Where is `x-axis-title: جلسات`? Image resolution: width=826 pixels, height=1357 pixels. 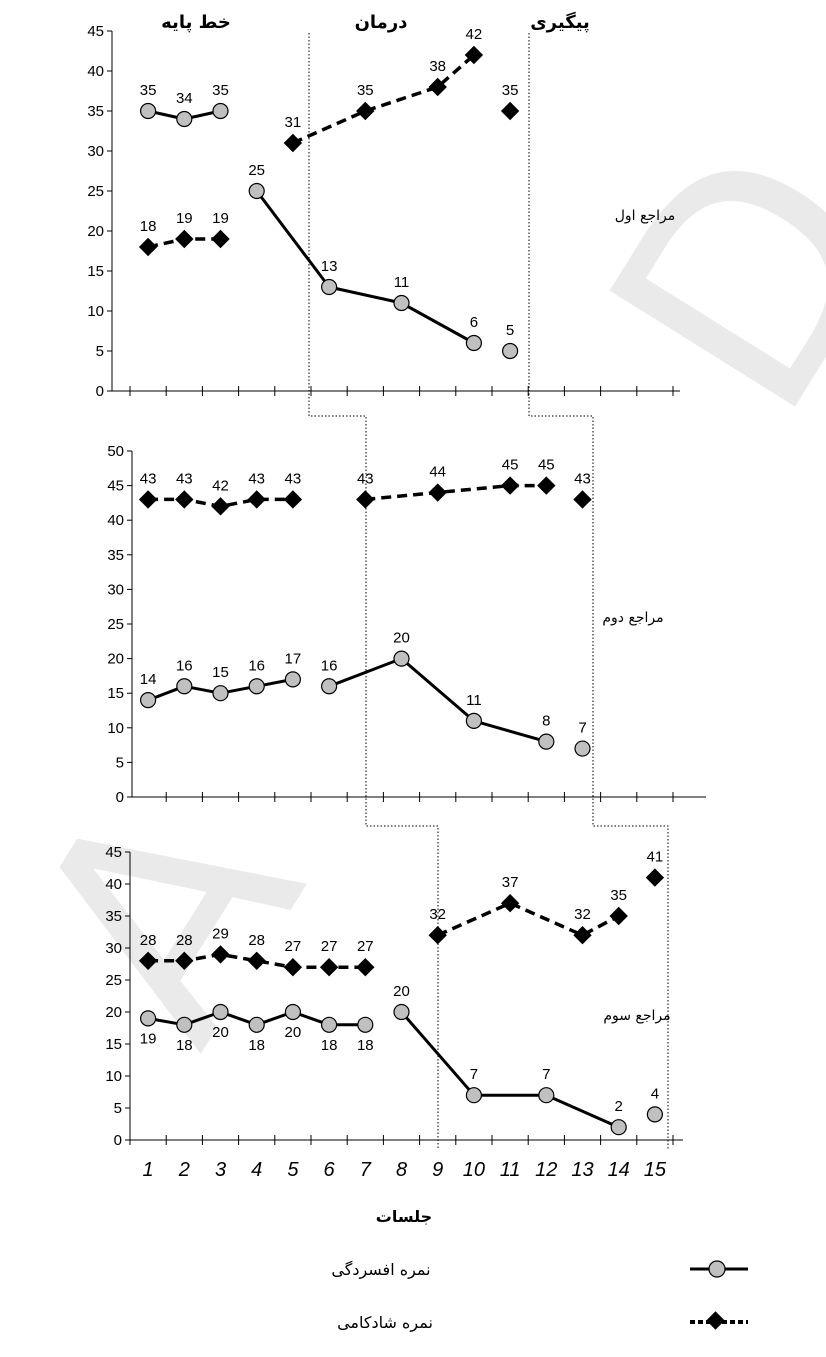 x-axis-title: جلسات is located at coordinates (404, 1216).